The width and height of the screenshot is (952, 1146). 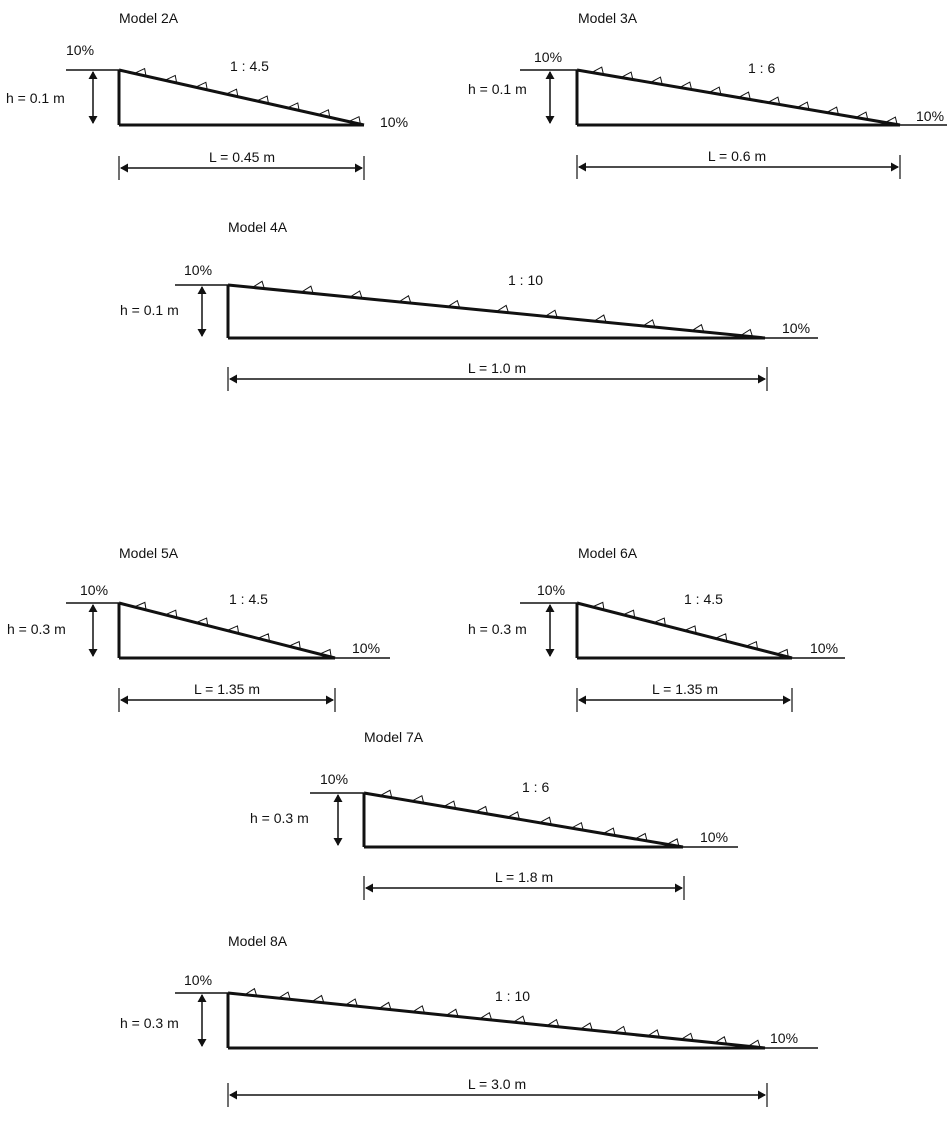 I want to click on model-title: Model 7A, so click(x=394, y=737).